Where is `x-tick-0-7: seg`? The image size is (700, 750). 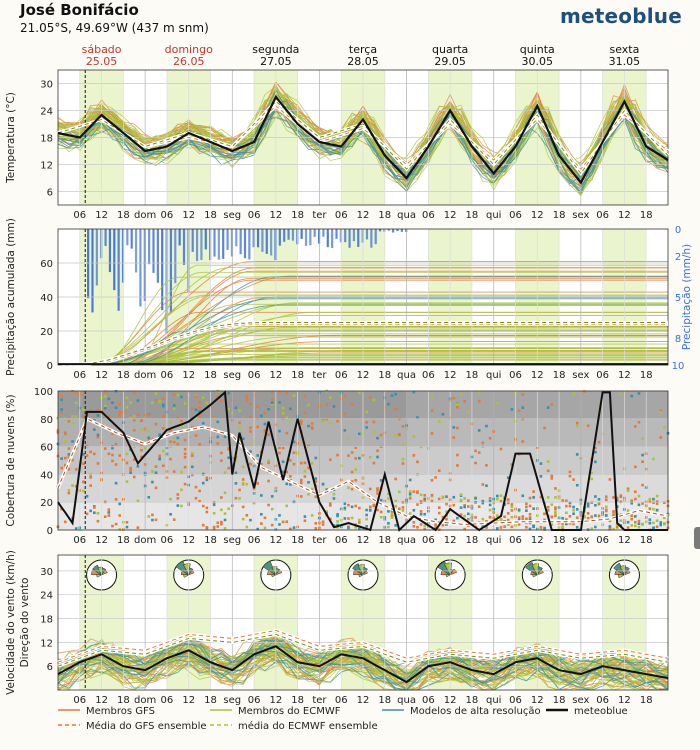
x-tick-0-7: seg is located at coordinates (232, 215).